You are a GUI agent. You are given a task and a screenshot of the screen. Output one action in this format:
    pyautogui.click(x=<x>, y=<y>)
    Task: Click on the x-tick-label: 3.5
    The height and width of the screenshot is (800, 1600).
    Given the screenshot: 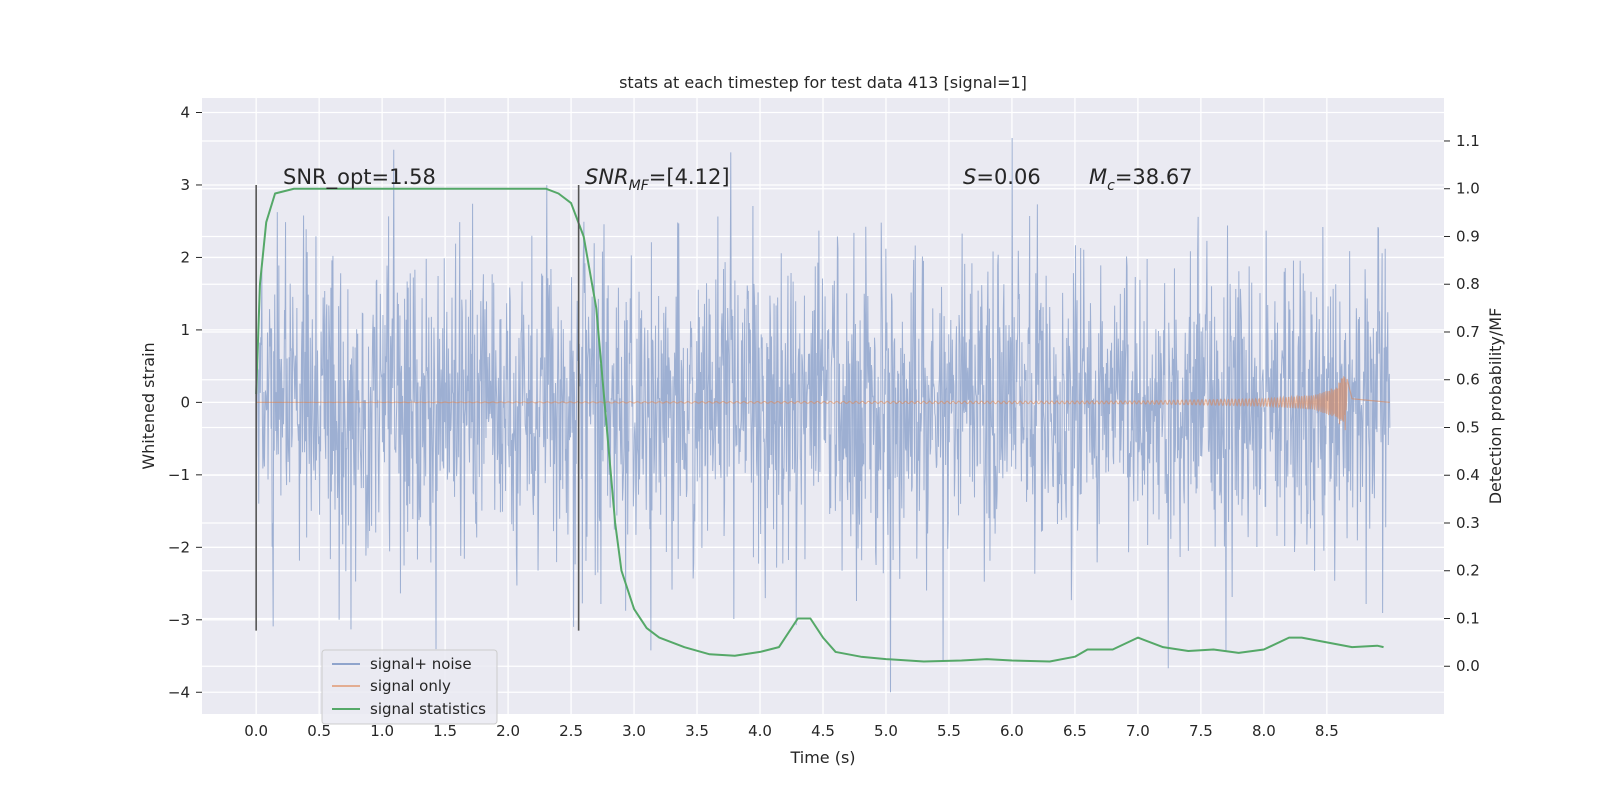 What is the action you would take?
    pyautogui.click(x=697, y=731)
    